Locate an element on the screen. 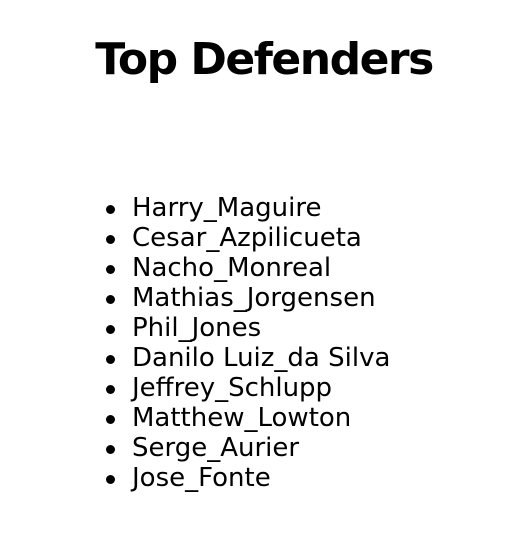  list-item: Mathias_Jorgensen is located at coordinates (247, 298).